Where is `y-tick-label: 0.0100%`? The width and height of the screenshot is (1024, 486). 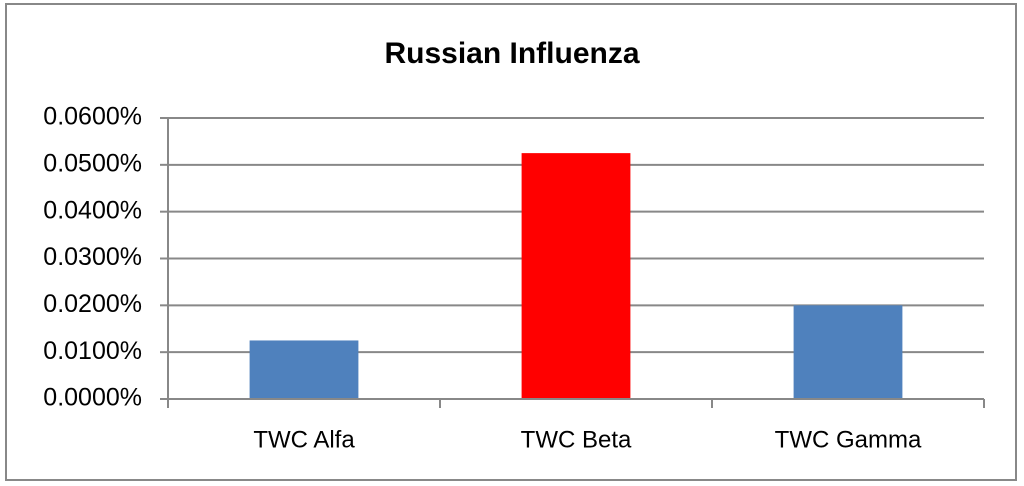 y-tick-label: 0.0100% is located at coordinates (92, 351).